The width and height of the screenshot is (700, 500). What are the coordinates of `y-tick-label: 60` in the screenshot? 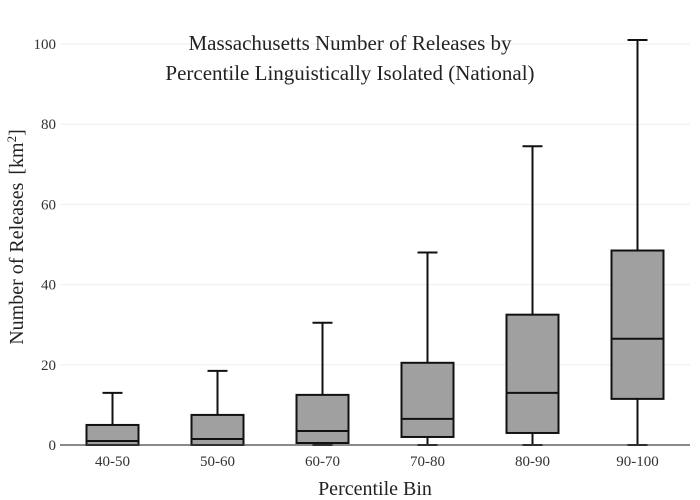 It's located at (48, 205).